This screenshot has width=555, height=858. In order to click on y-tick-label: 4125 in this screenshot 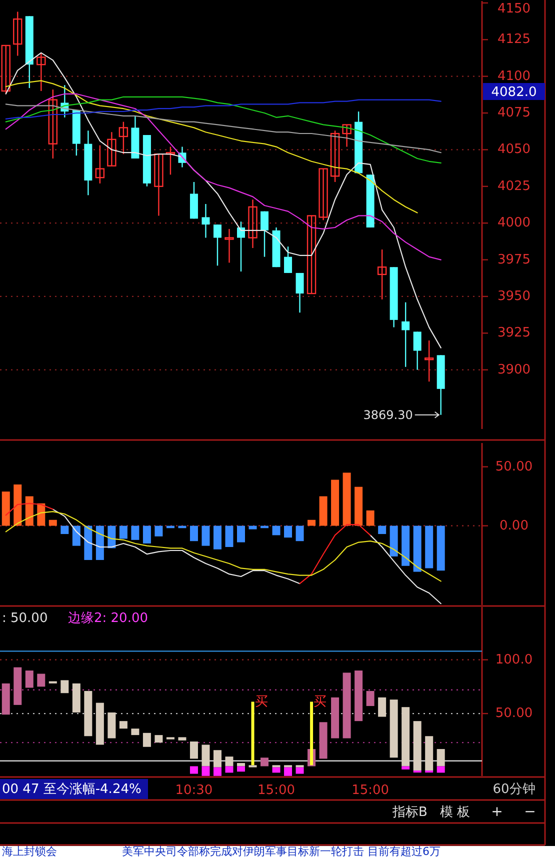, I will do `click(514, 40)`.